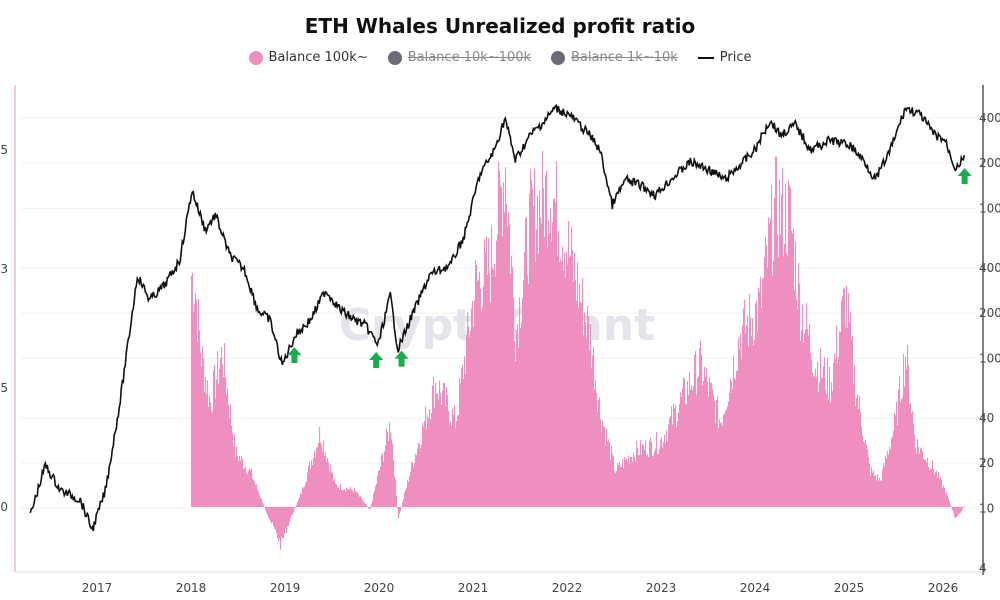  I want to click on x-axis-tick: 2019, so click(285, 588).